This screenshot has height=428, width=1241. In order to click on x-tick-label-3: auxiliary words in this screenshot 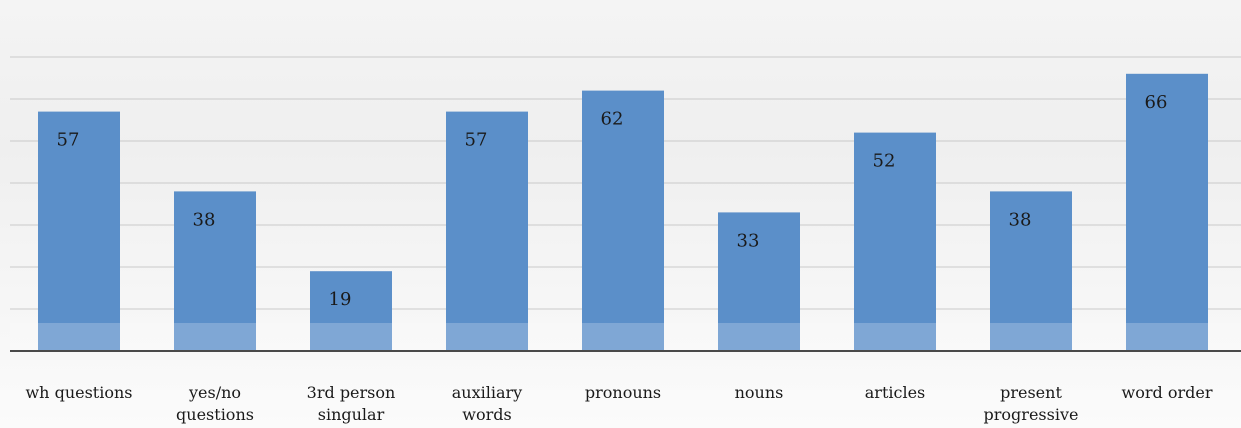, I will do `click(487, 403)`.